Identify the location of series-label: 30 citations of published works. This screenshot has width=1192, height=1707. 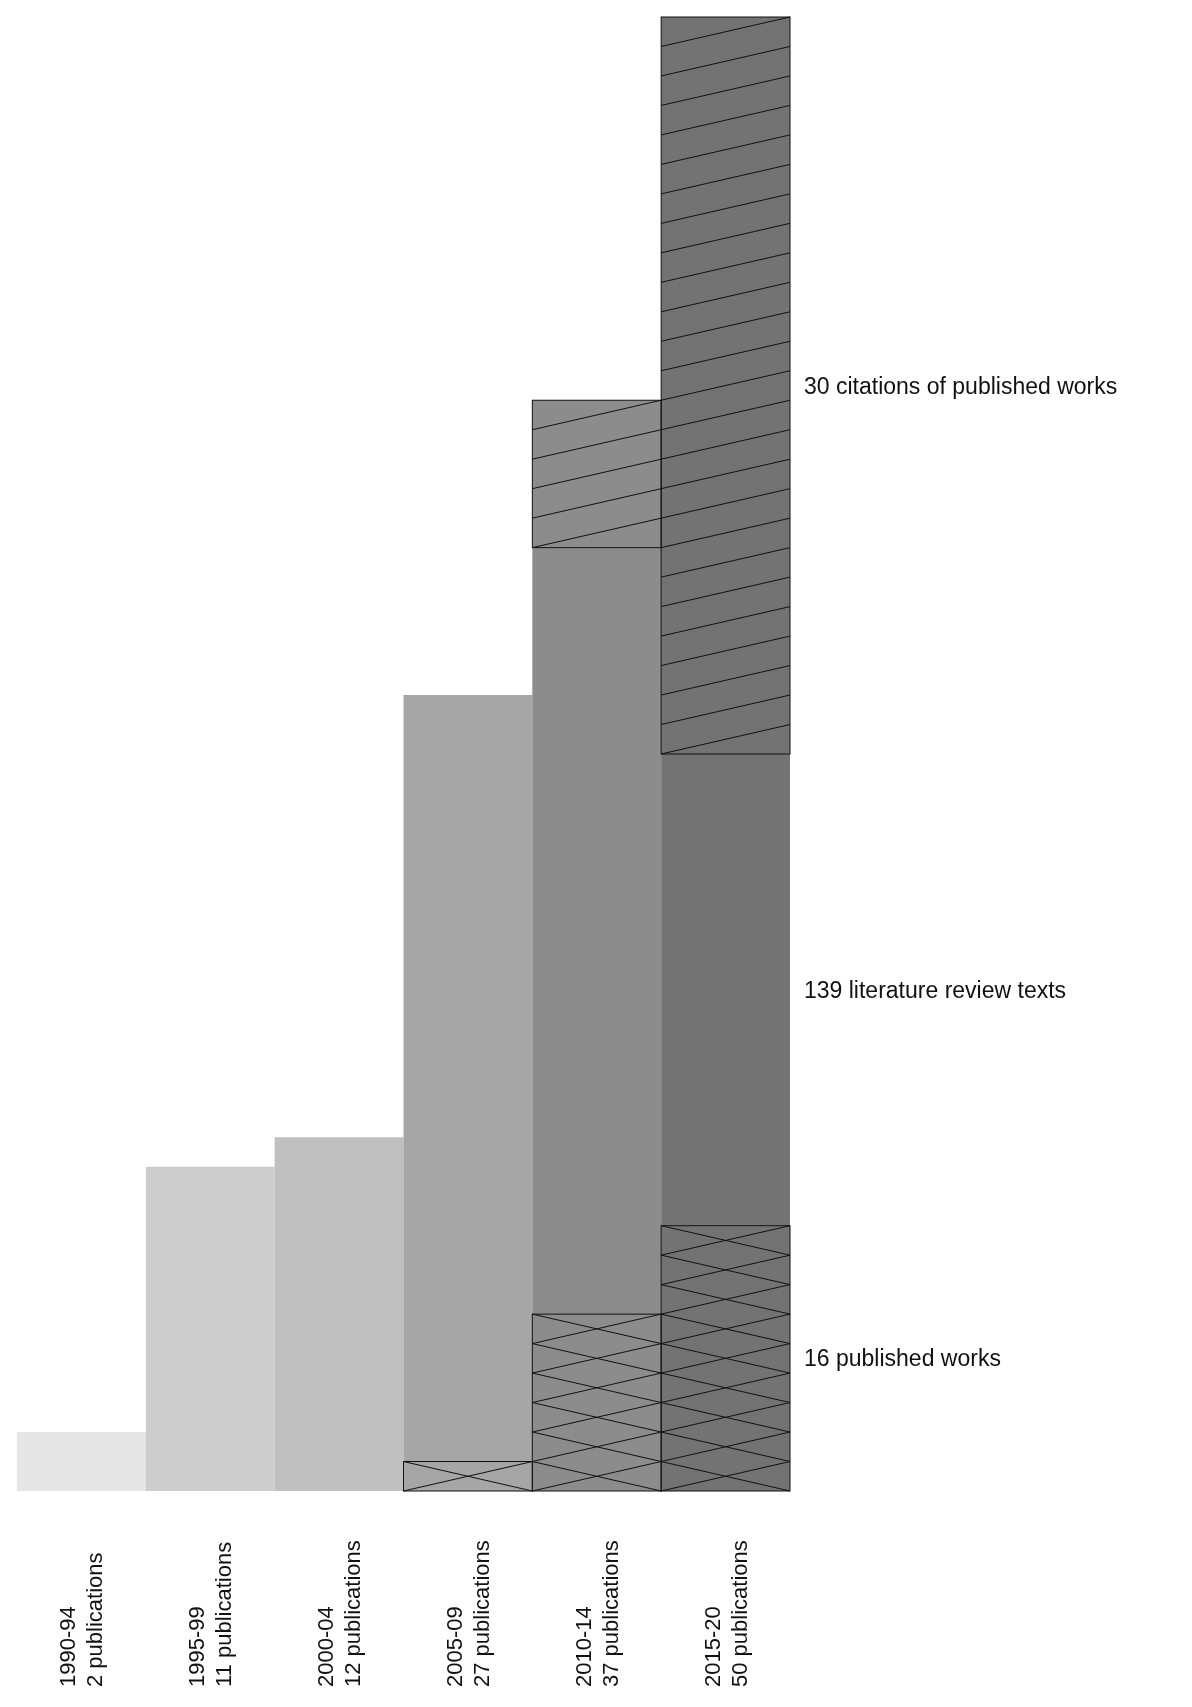
(961, 385).